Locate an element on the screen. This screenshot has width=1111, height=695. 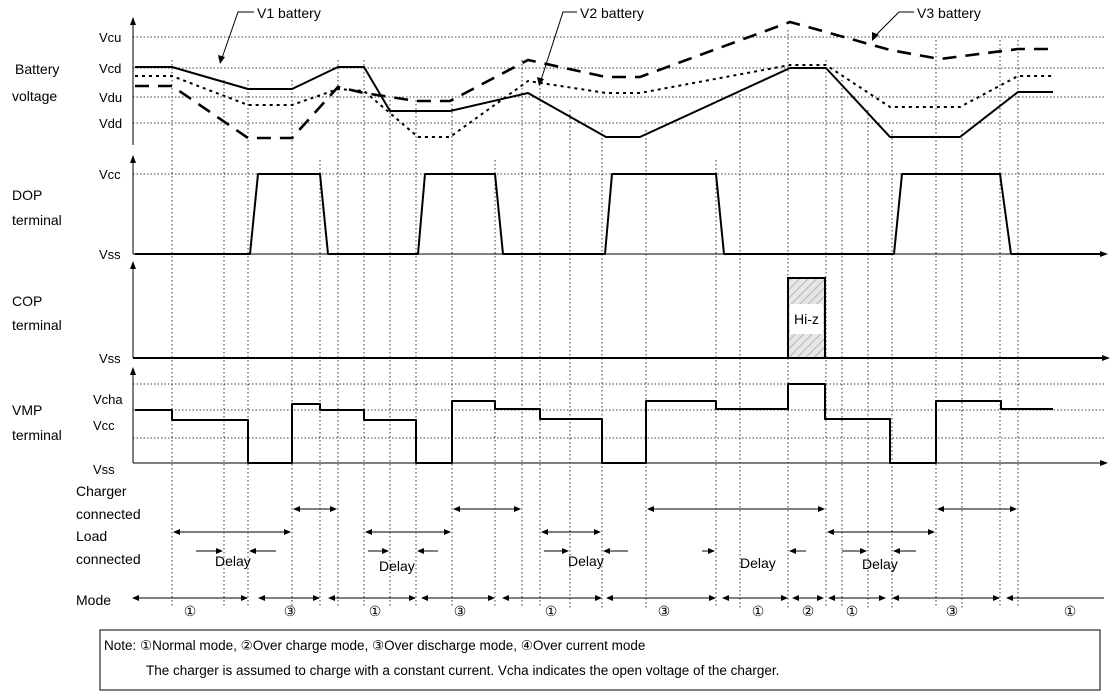
mode-segment-9: ① is located at coordinates (857, 607).